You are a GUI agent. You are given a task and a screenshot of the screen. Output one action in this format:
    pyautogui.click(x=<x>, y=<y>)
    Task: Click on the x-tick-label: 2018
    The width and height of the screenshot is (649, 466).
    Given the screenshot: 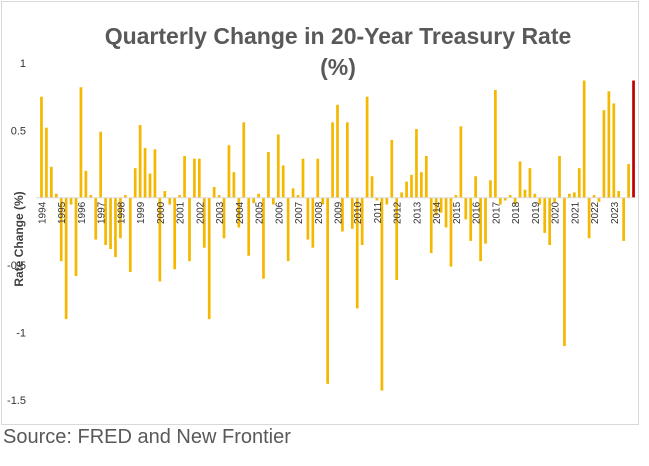 What is the action you would take?
    pyautogui.click(x=516, y=212)
    